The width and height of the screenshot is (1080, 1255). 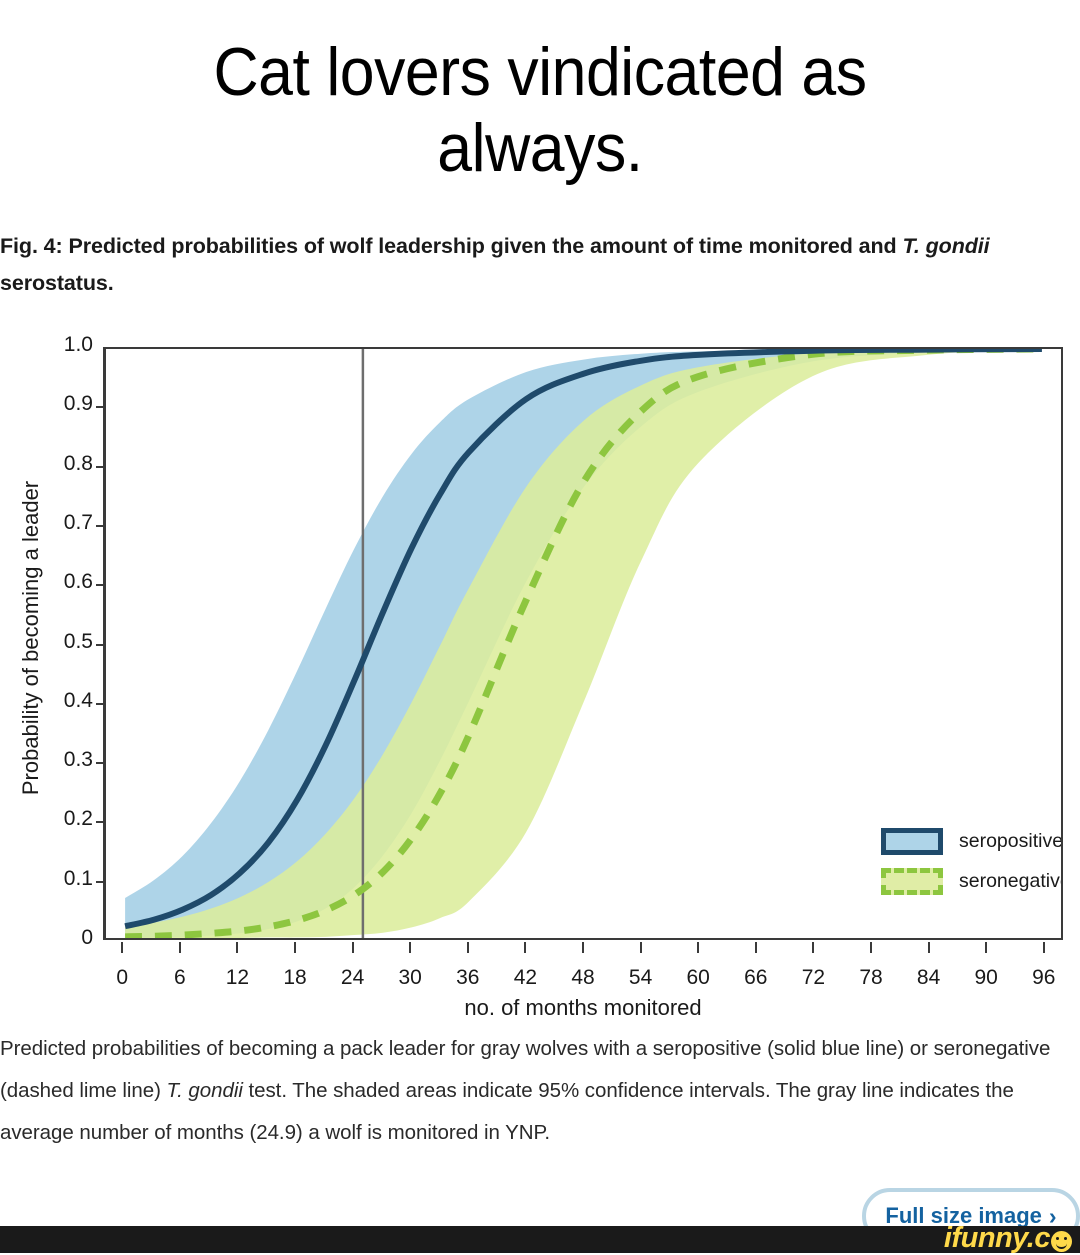 I want to click on x-tick-label: 60, so click(x=698, y=977).